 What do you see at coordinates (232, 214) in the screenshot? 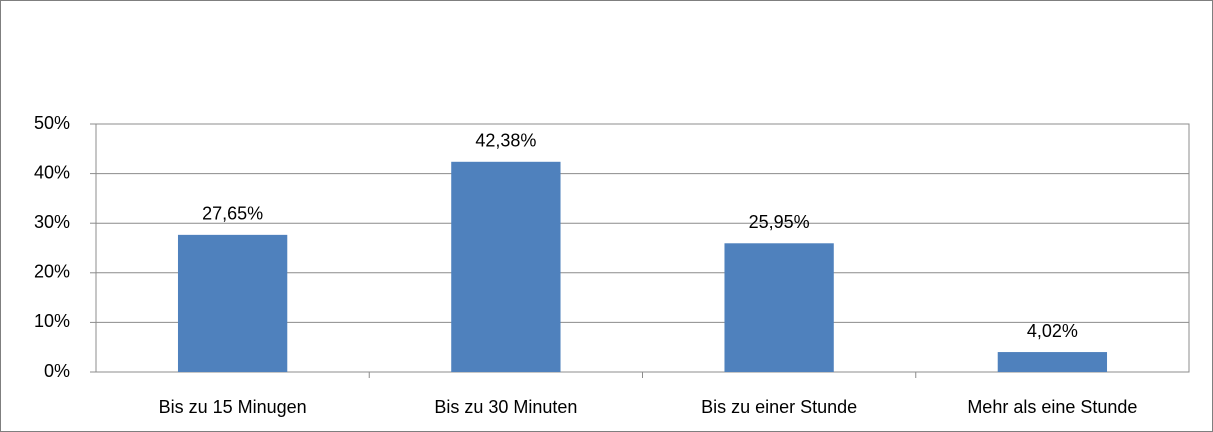
I see `data-label: 27,65%` at bounding box center [232, 214].